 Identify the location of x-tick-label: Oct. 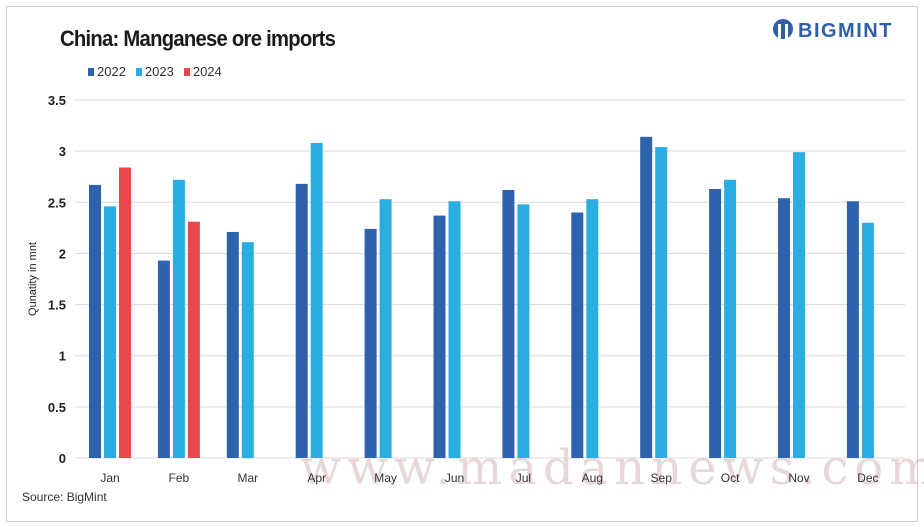
(730, 478).